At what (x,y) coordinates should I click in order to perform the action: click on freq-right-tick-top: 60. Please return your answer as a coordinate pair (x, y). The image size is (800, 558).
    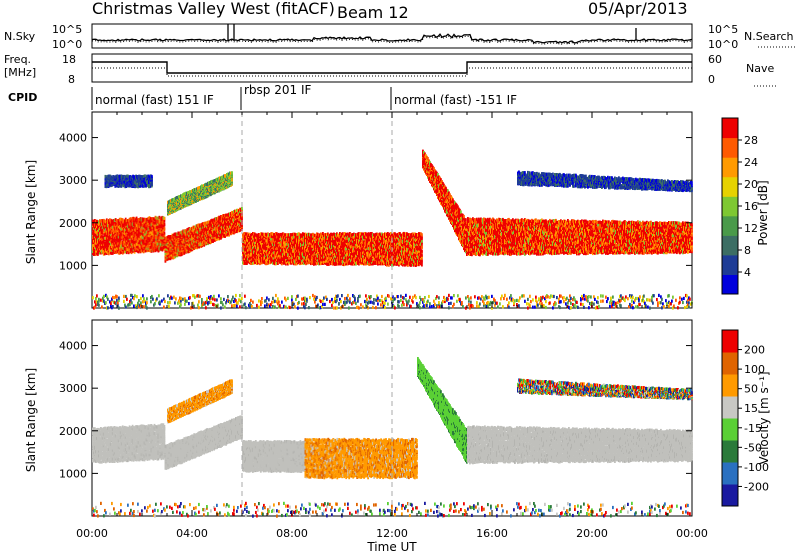
    Looking at the image, I should click on (715, 59).